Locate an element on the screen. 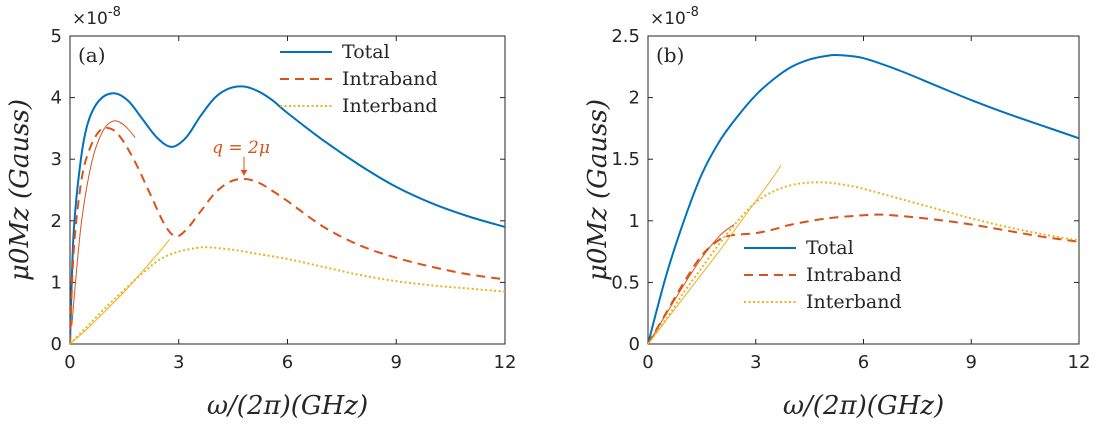 This screenshot has height=426, width=1102. y-tick-label: 4 is located at coordinates (56, 98).